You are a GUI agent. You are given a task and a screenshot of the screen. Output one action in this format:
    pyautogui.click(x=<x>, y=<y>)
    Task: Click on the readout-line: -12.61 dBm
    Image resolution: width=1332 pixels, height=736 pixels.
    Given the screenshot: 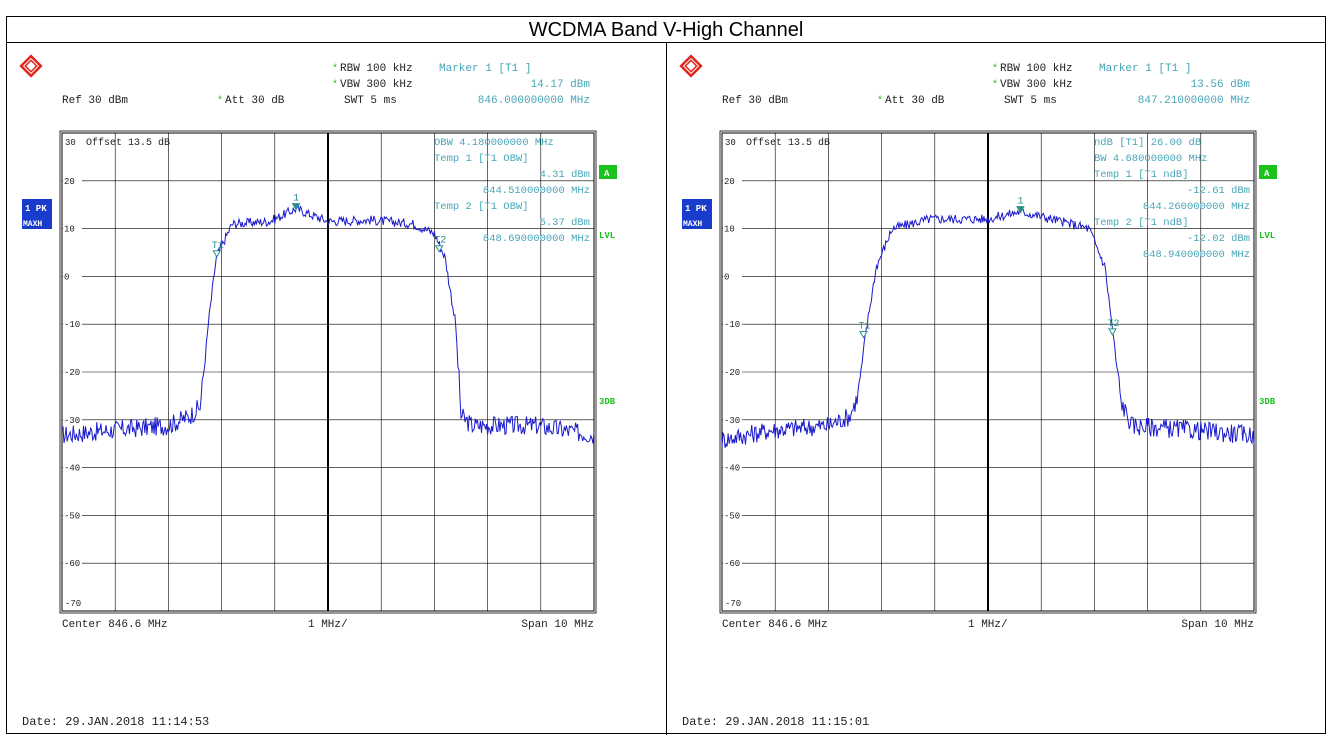 What is the action you would take?
    pyautogui.click(x=1218, y=191)
    